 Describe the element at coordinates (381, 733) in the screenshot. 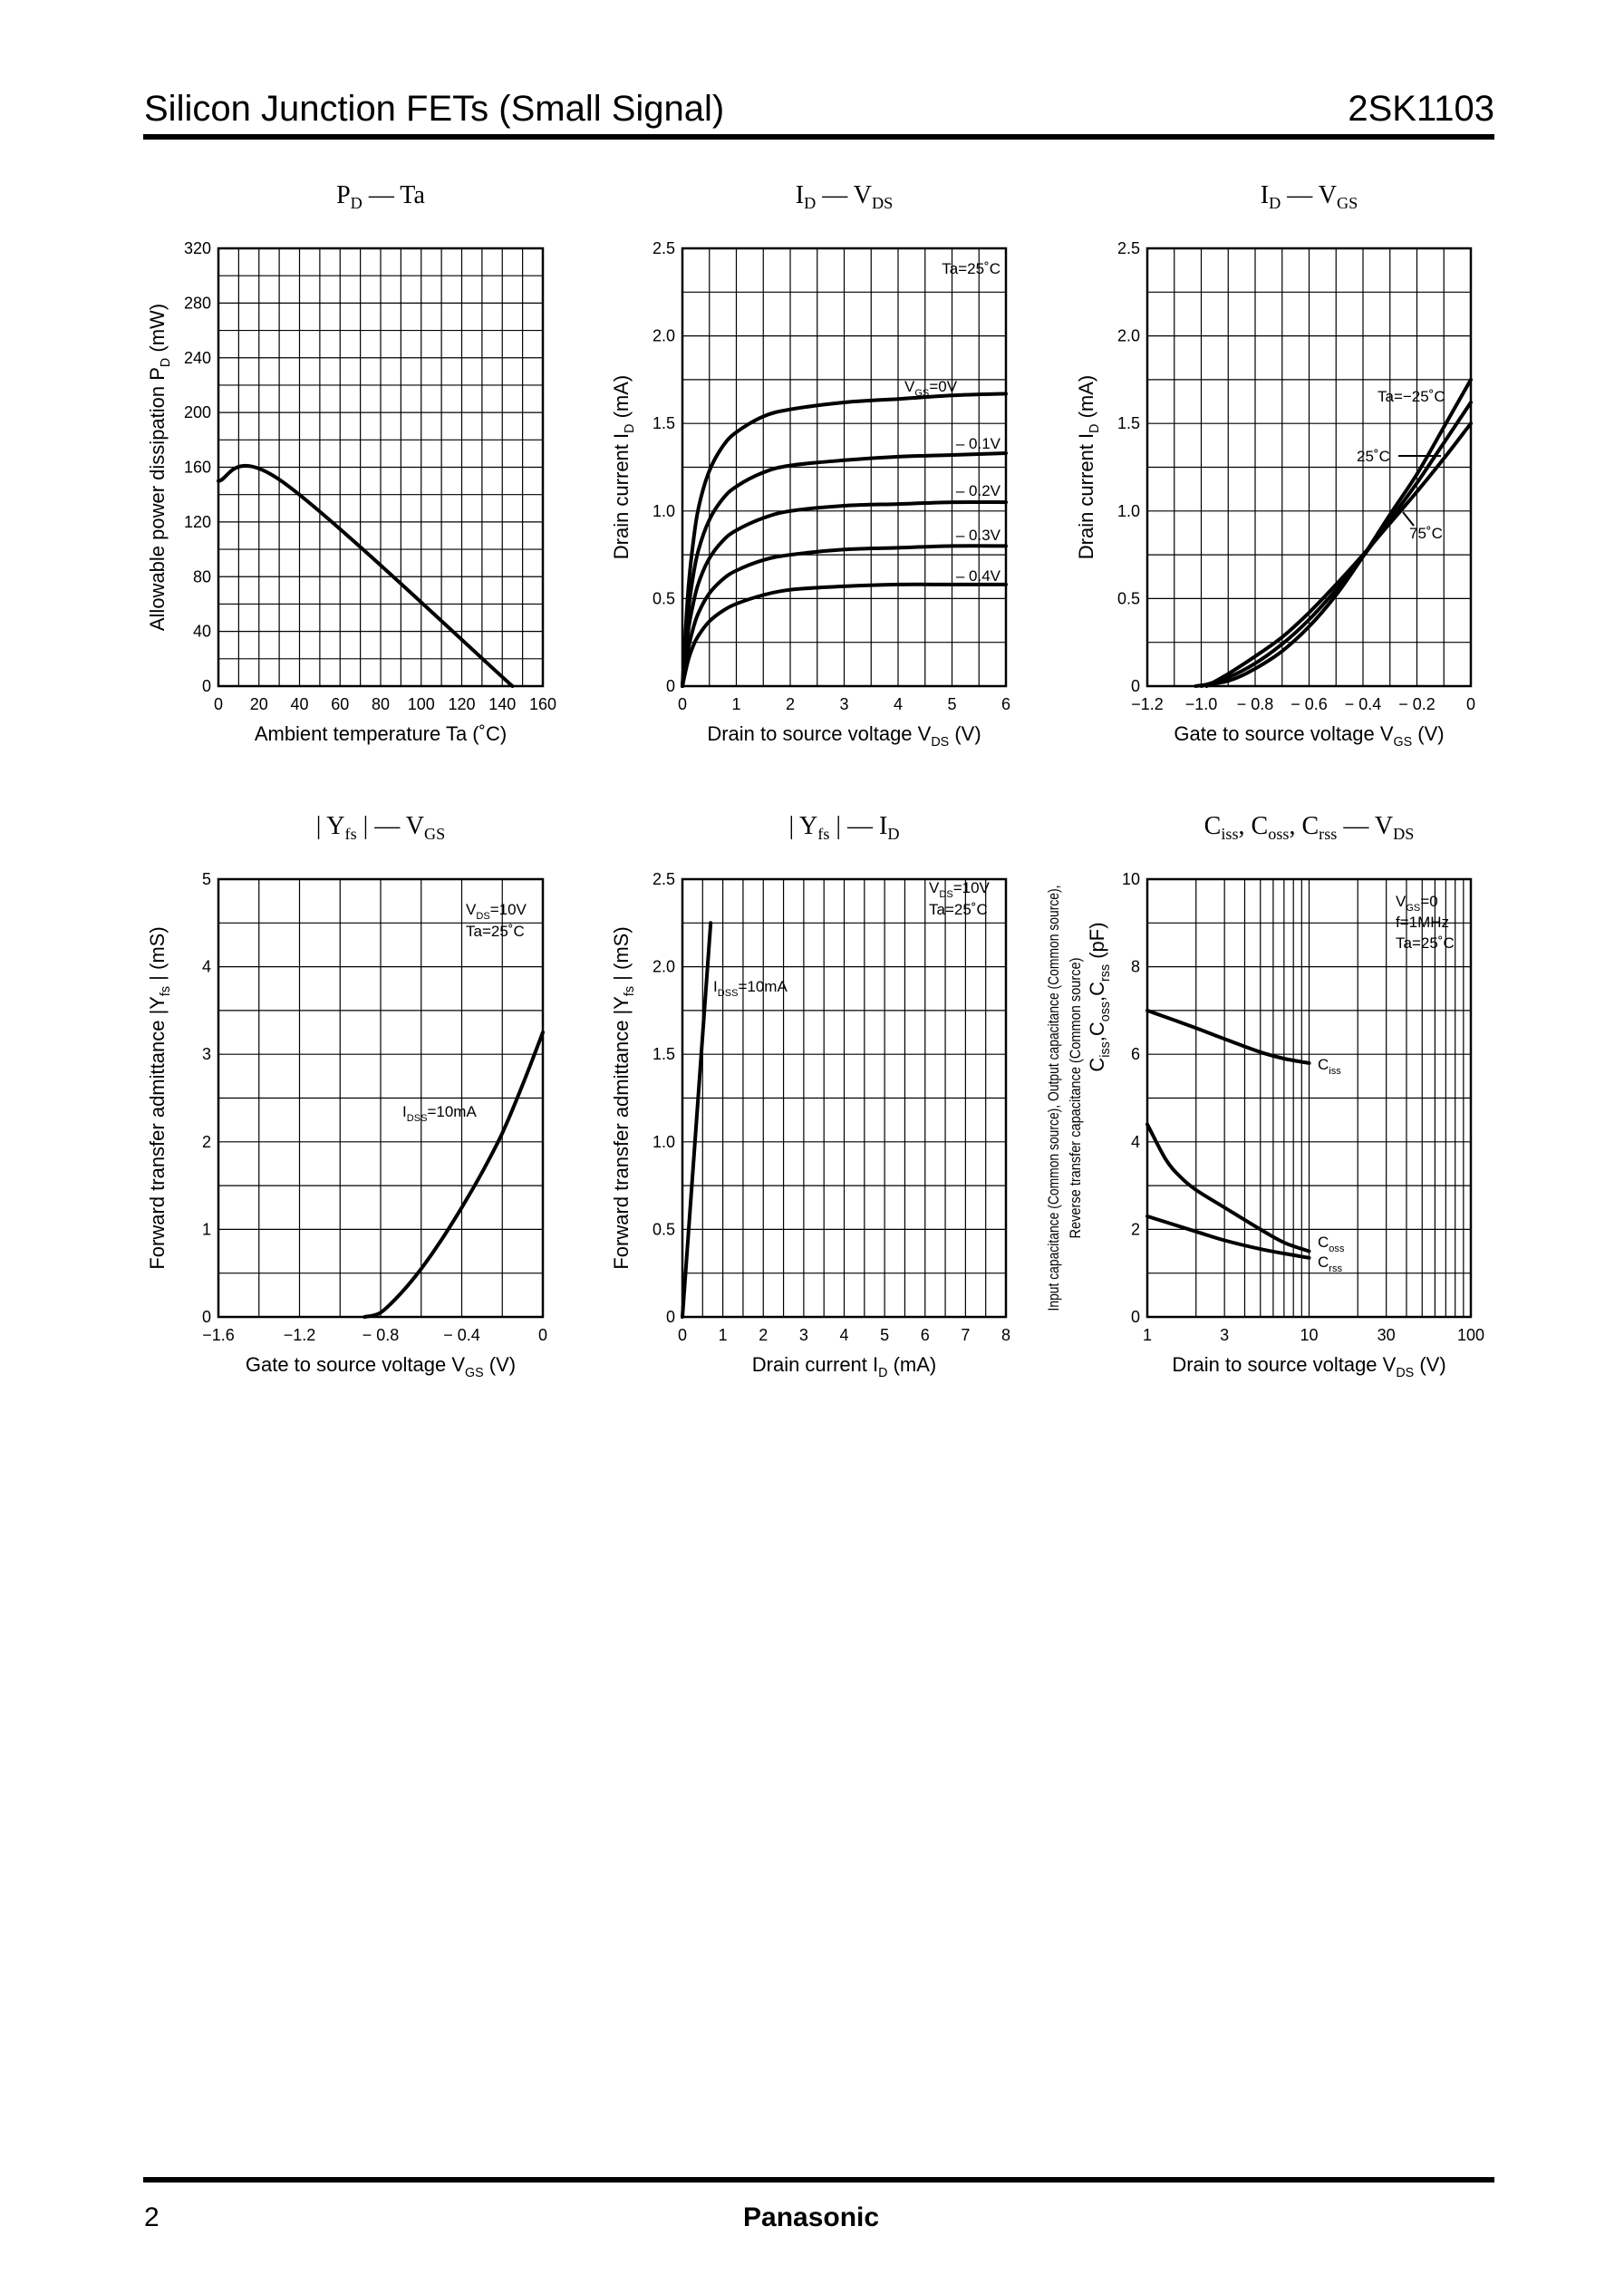

I see `x-axis-label: Ambient temperature Ta (˚C)` at that location.